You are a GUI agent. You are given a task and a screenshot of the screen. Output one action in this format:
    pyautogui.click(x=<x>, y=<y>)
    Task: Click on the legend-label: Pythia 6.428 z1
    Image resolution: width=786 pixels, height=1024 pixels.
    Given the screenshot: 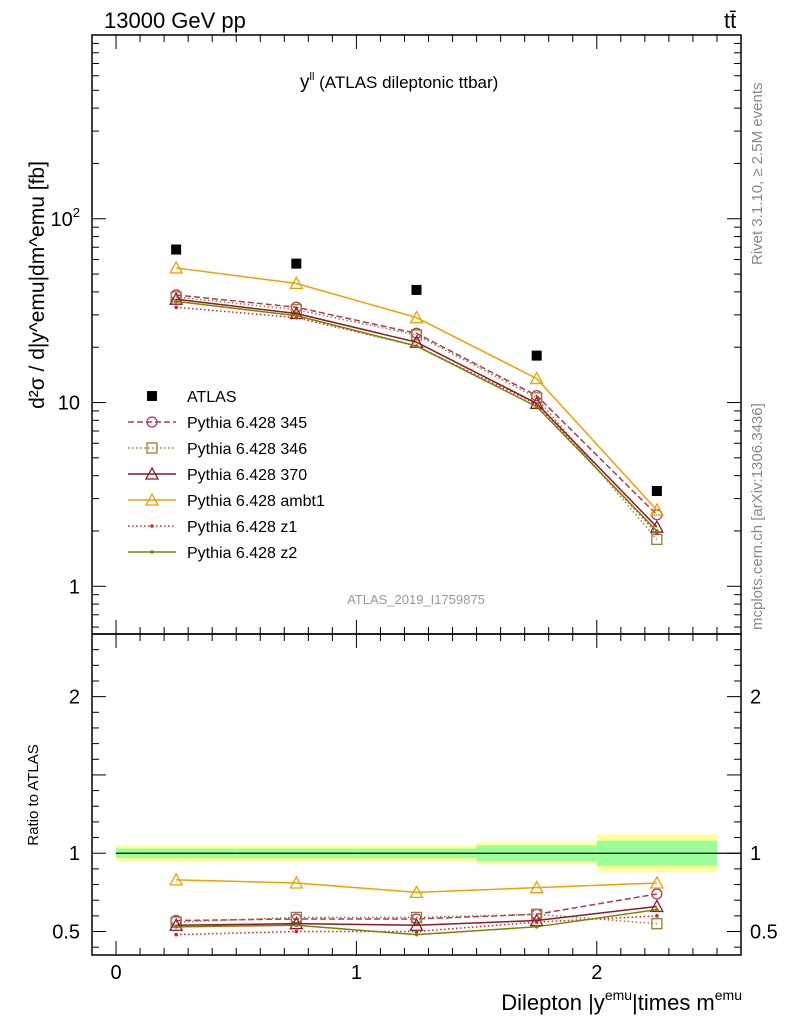 What is the action you would take?
    pyautogui.click(x=242, y=527)
    